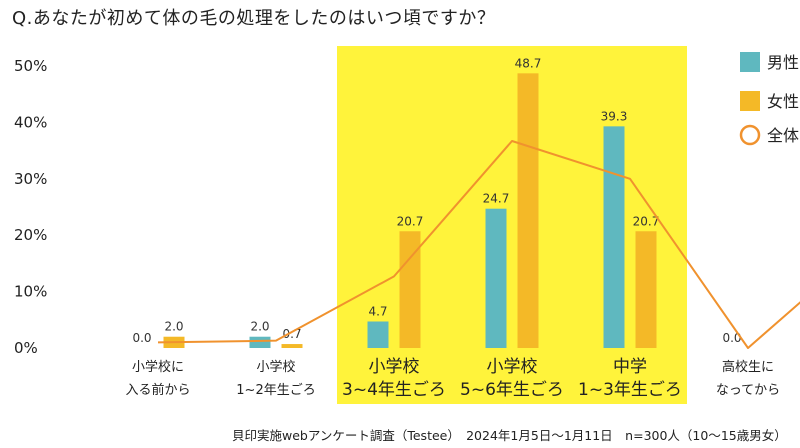  Describe the element at coordinates (26, 348) in the screenshot. I see `y-tick-label: 0%` at that location.